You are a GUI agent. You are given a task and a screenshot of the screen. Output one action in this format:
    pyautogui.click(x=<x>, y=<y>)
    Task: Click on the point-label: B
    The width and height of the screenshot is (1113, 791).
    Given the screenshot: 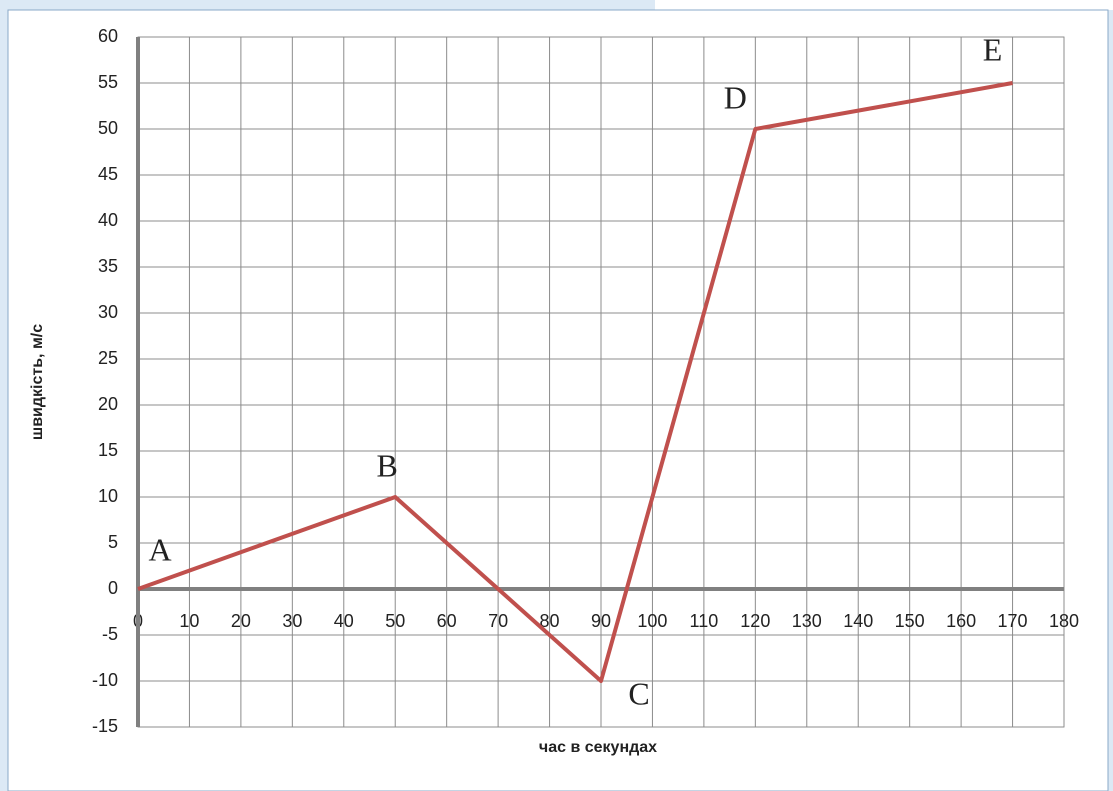 What is the action you would take?
    pyautogui.click(x=387, y=465)
    